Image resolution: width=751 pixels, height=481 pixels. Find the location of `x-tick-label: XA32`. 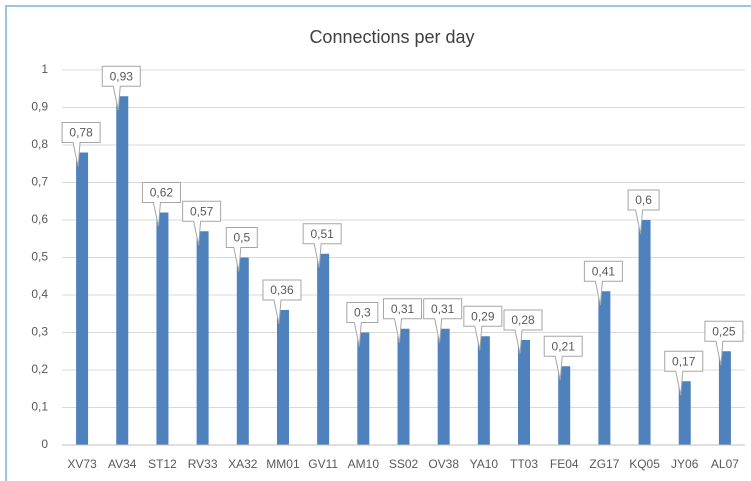

x-tick-label: XA32 is located at coordinates (243, 464).